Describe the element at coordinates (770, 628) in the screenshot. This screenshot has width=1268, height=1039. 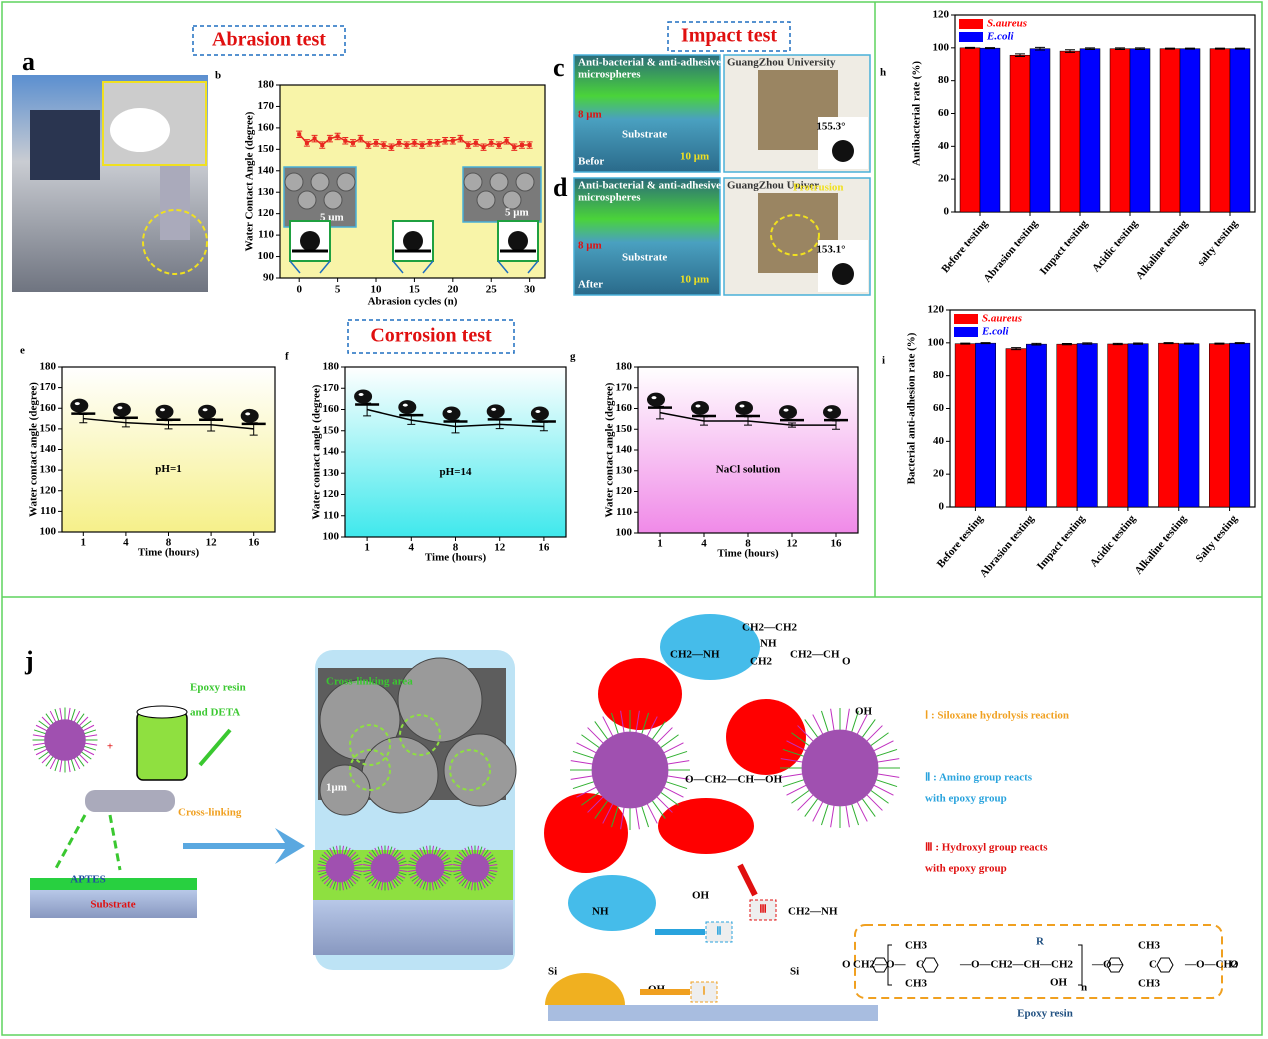
I see `chem-fragment: CH2—CH2` at that location.